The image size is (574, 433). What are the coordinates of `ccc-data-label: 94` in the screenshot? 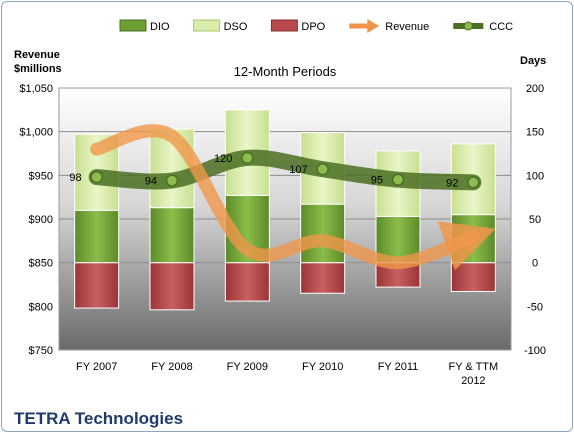 It's located at (151, 182).